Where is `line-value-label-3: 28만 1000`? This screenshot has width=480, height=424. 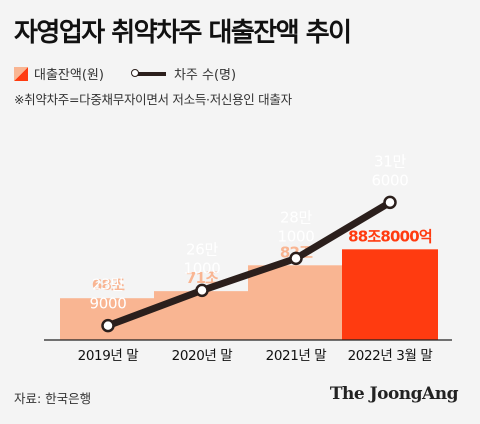
line-value-label-3: 28만 1000 is located at coordinates (296, 226).